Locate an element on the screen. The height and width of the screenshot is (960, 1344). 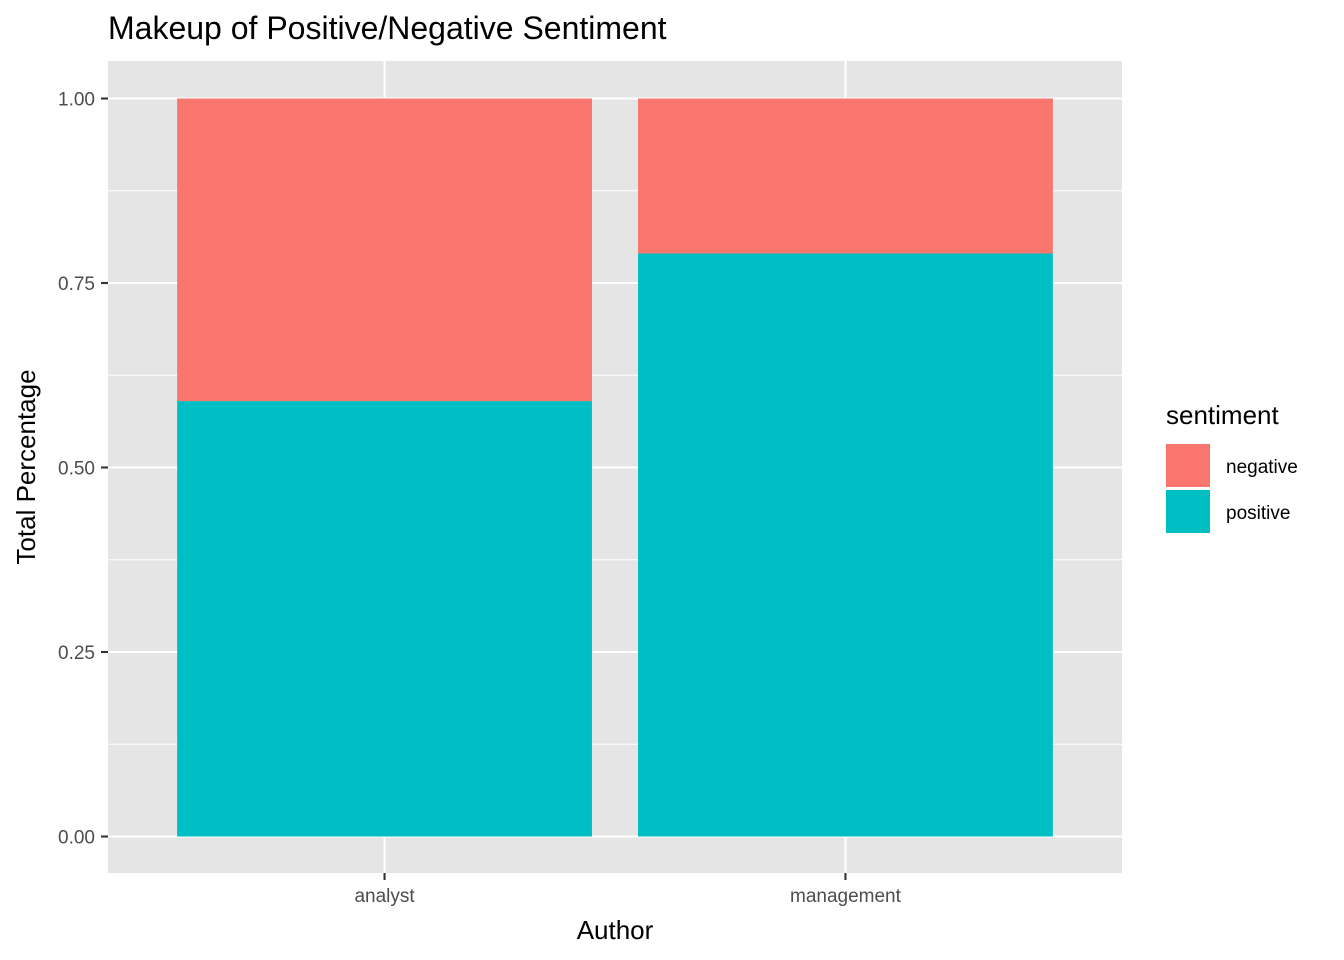
x-tick-label: analyst is located at coordinates (384, 896).